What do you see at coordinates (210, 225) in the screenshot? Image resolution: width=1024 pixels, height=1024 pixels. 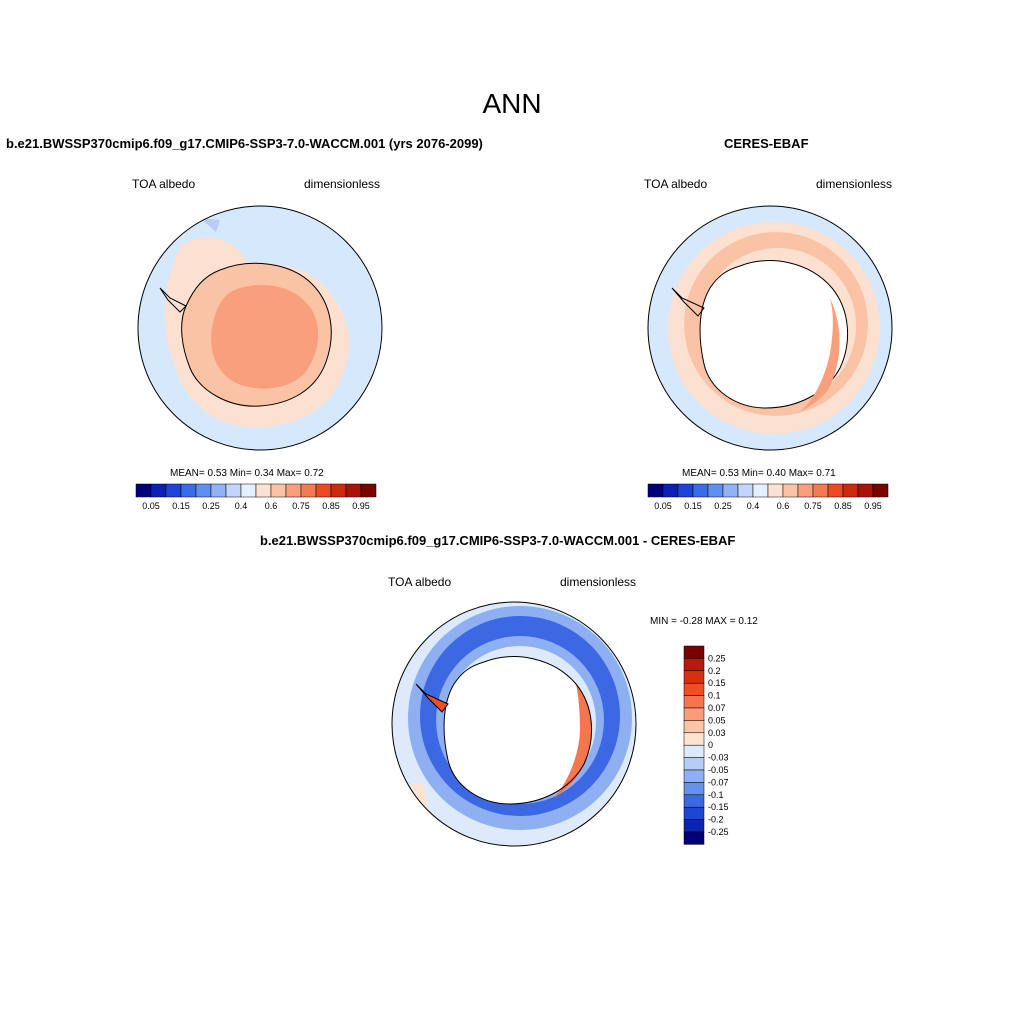 I see `model-low-albedo-patch` at bounding box center [210, 225].